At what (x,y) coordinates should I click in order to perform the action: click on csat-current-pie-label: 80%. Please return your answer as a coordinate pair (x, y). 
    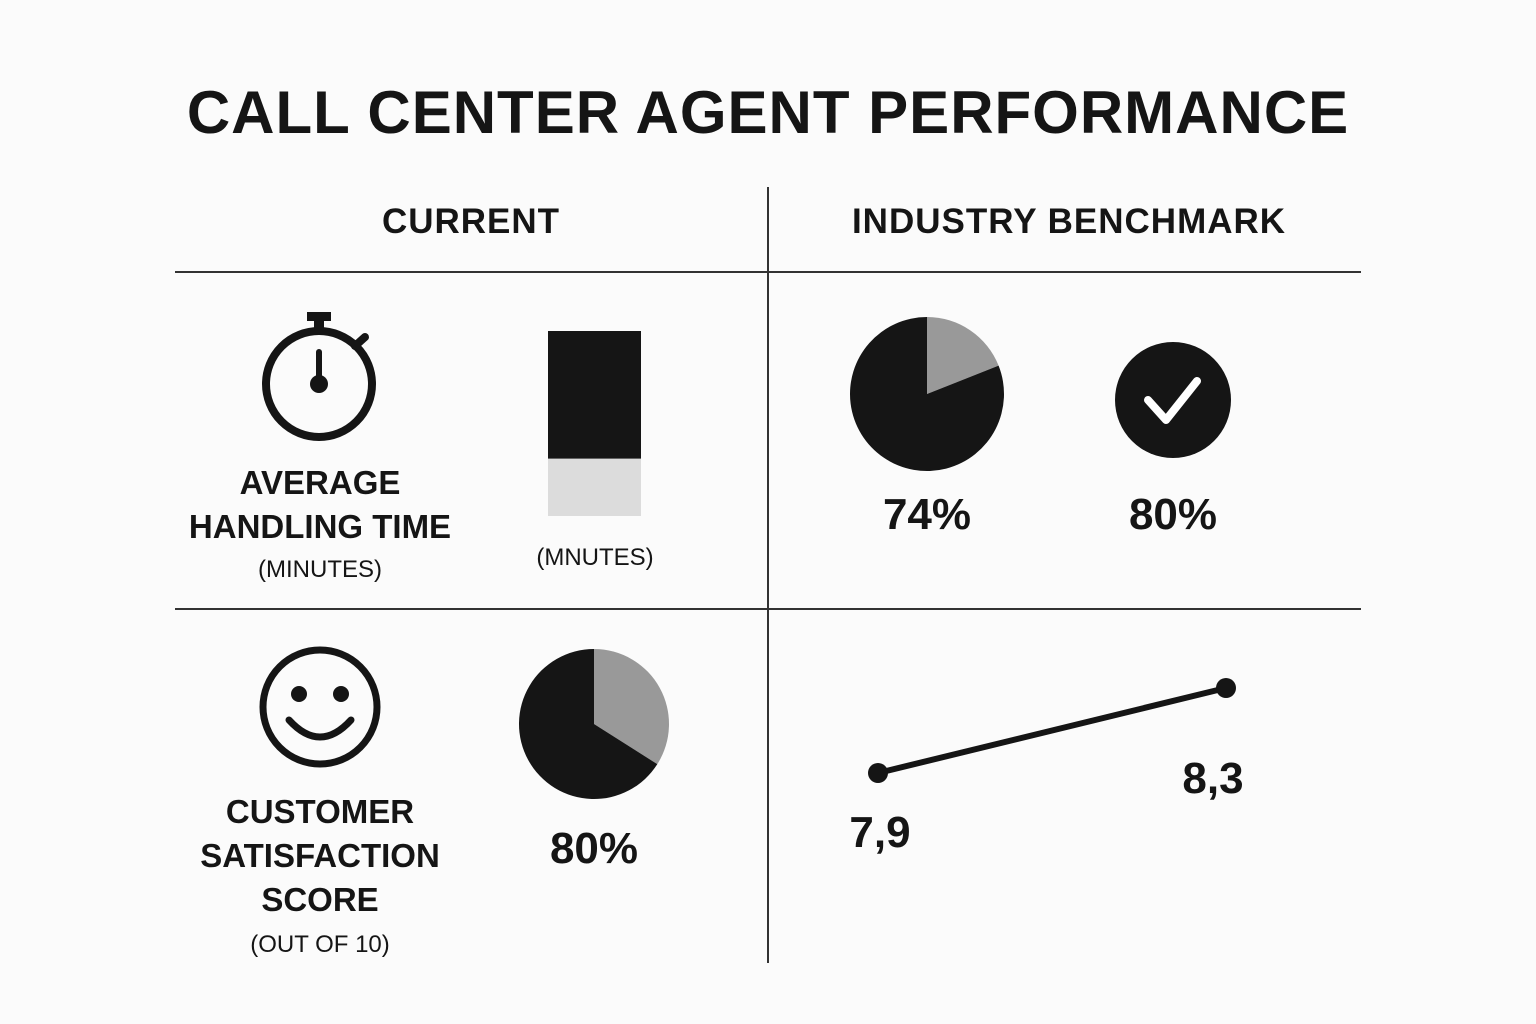
    Looking at the image, I should click on (594, 848).